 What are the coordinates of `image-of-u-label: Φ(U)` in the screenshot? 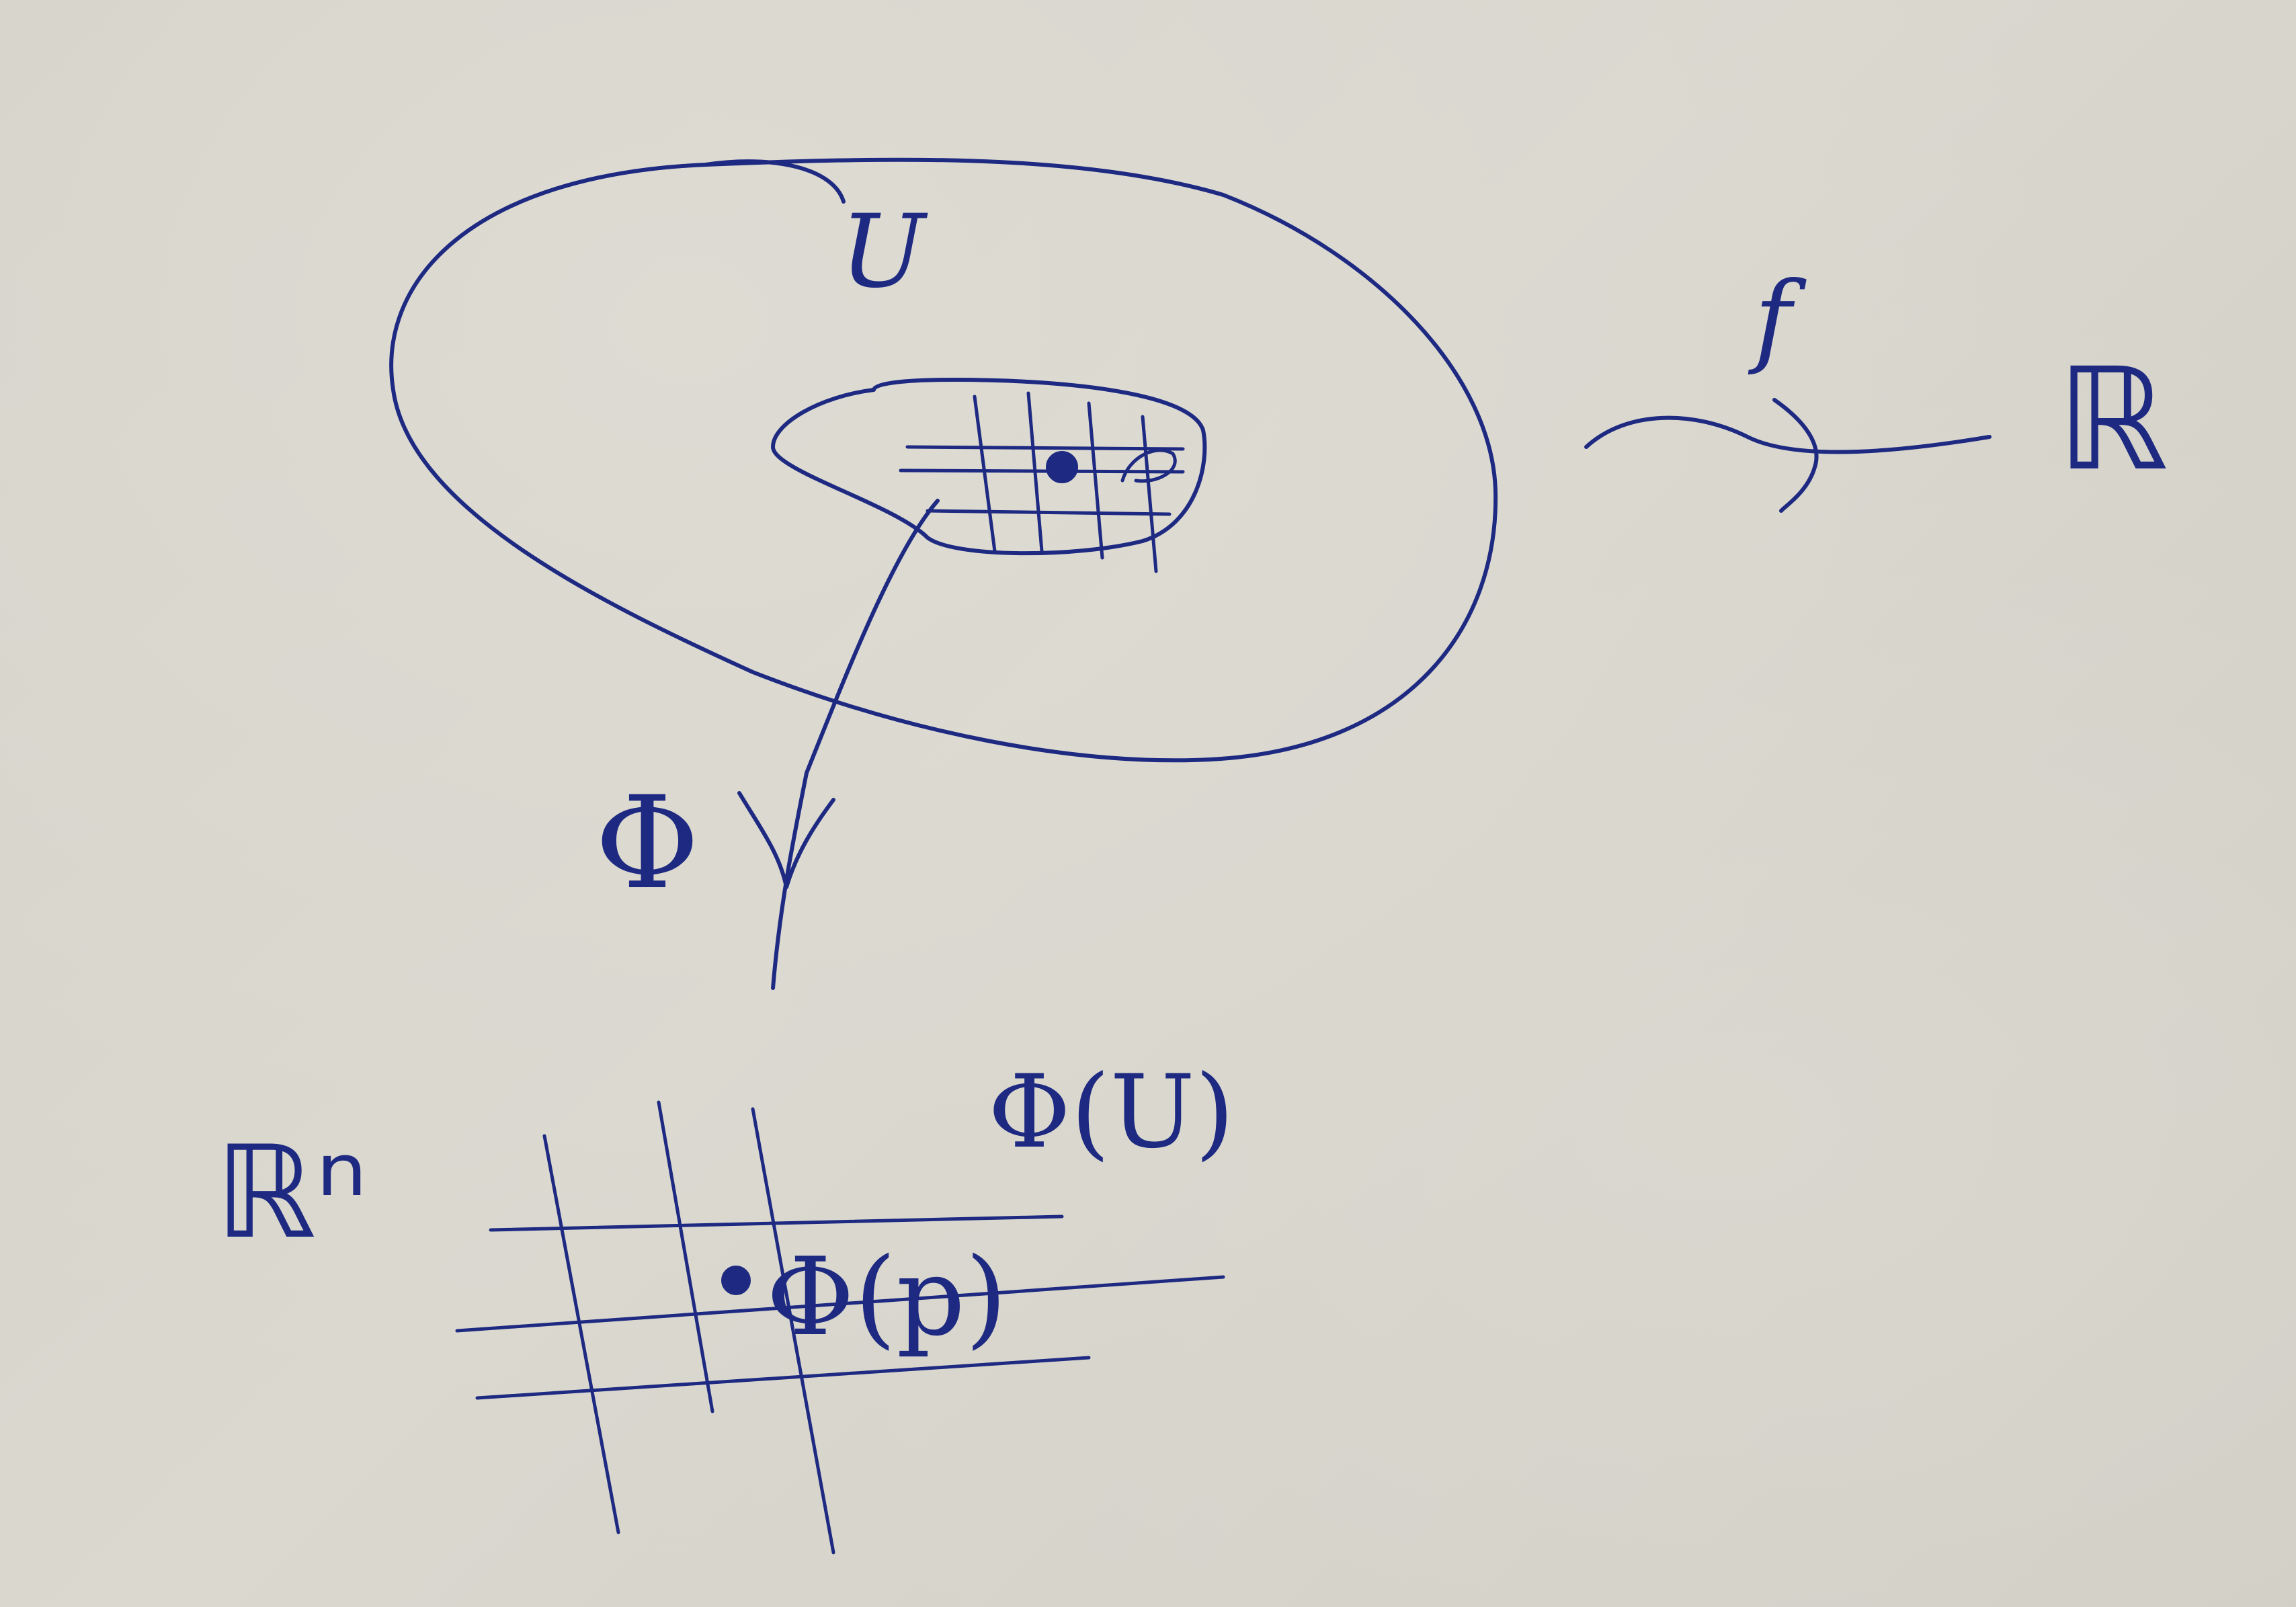 It's located at (1111, 1112).